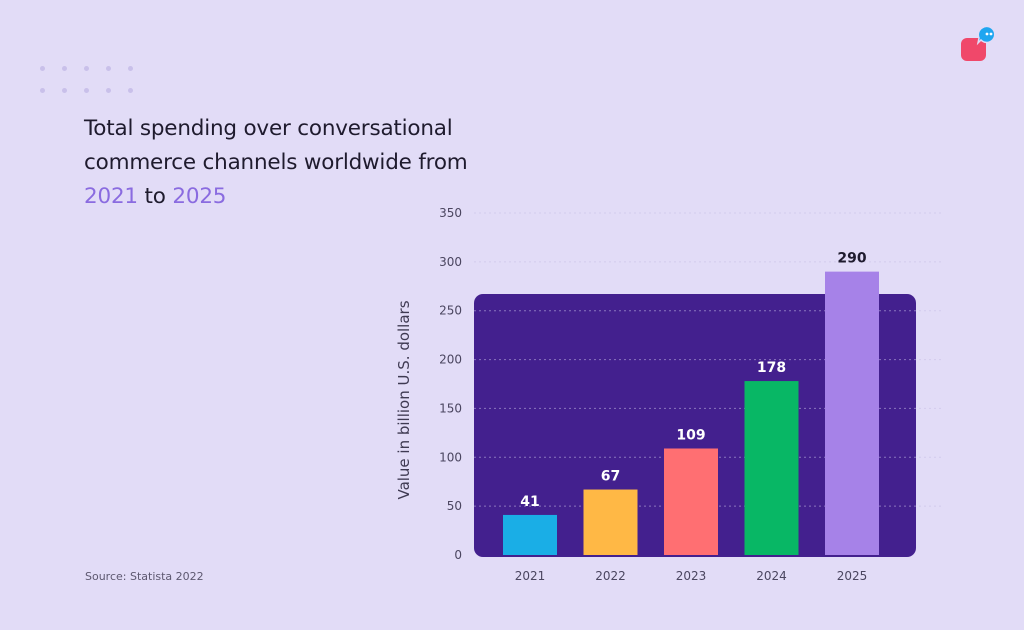 This screenshot has width=1024, height=630. I want to click on x-axis-ticks: 2021 2022 2023 2024 2025, so click(691, 576).